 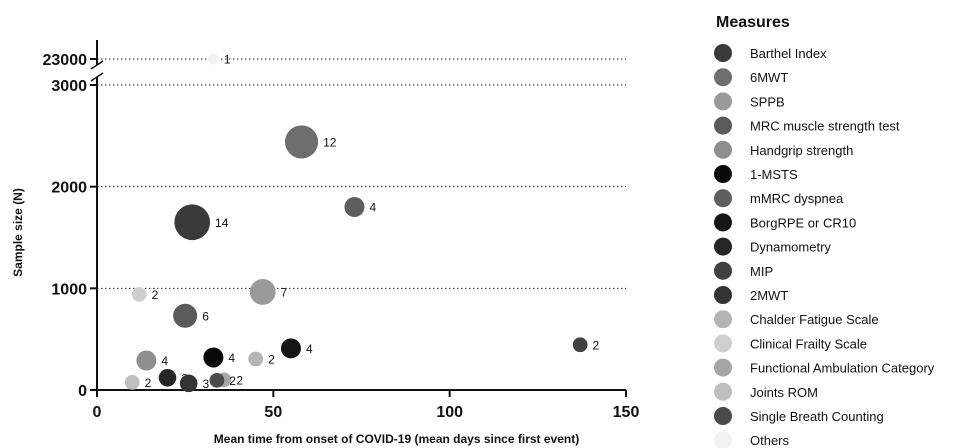 I want to click on bubble-label-10: 2, so click(x=155, y=295).